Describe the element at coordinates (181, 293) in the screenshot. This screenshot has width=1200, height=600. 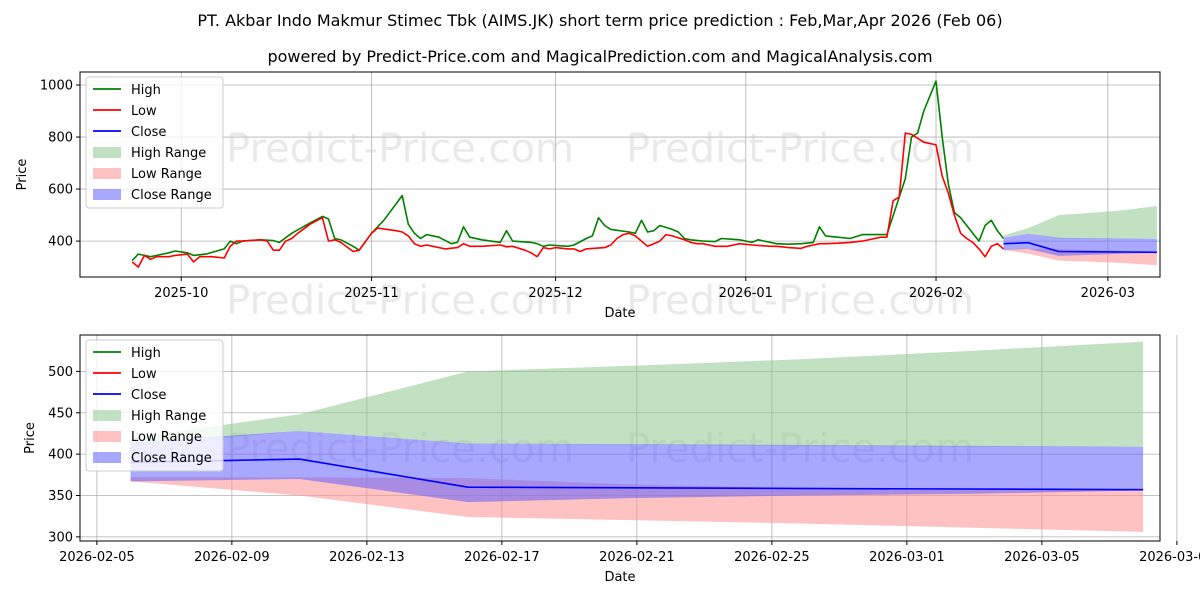
I see `x-tick-label: 2025-10` at that location.